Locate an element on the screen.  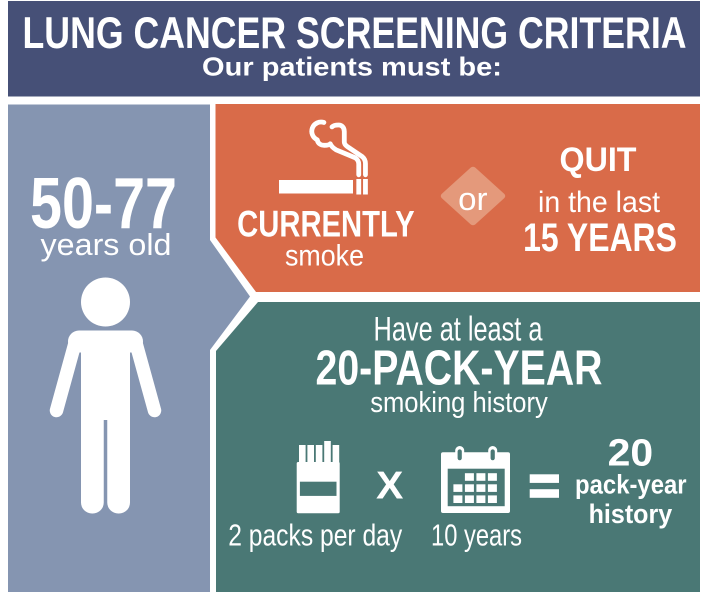
svg-text: in the last is located at coordinates (599, 203).